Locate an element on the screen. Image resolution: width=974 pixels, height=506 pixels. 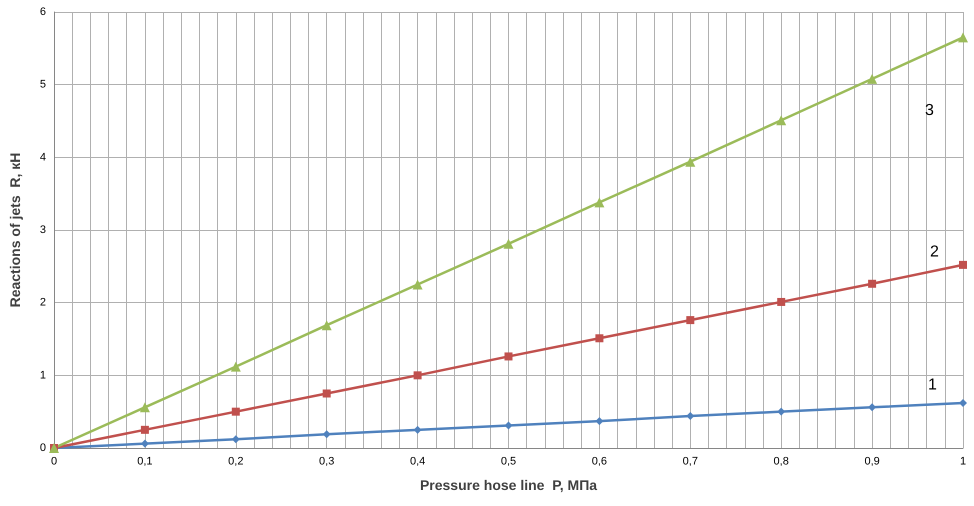
x-tick-label: 0,5 is located at coordinates (508, 462).